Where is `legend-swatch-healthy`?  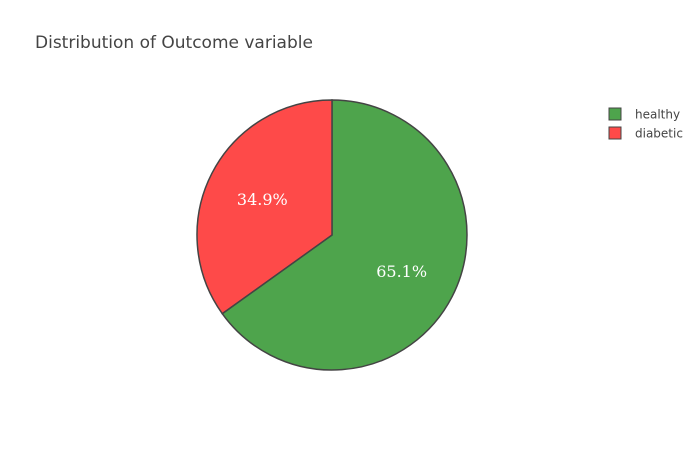 legend-swatch-healthy is located at coordinates (615, 114).